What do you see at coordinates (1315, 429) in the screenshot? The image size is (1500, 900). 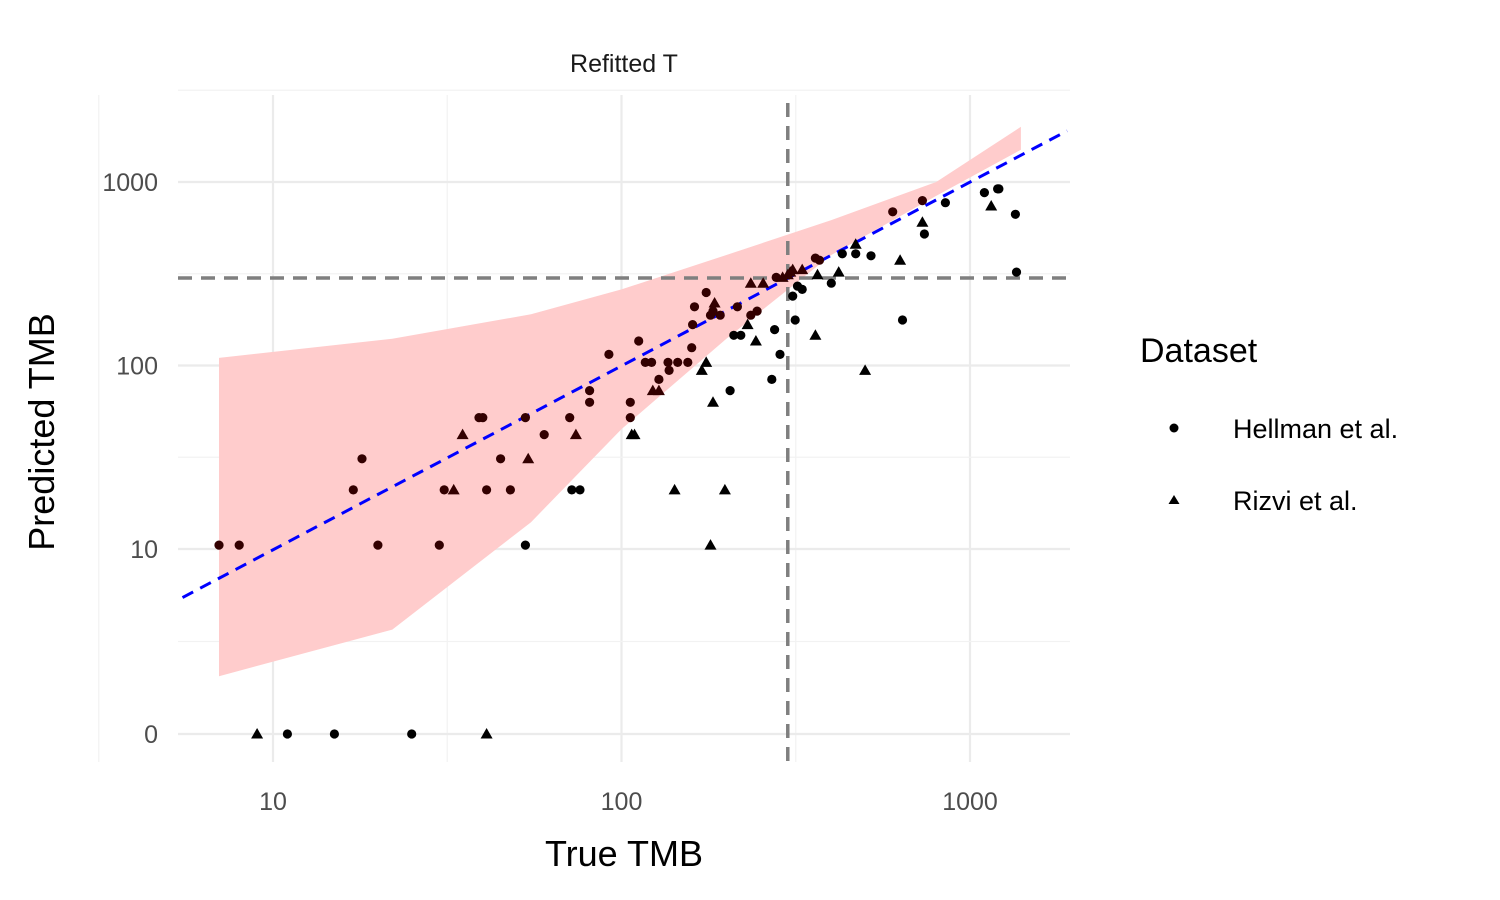 I see `legend-label-hellman: Hellman et al.` at bounding box center [1315, 429].